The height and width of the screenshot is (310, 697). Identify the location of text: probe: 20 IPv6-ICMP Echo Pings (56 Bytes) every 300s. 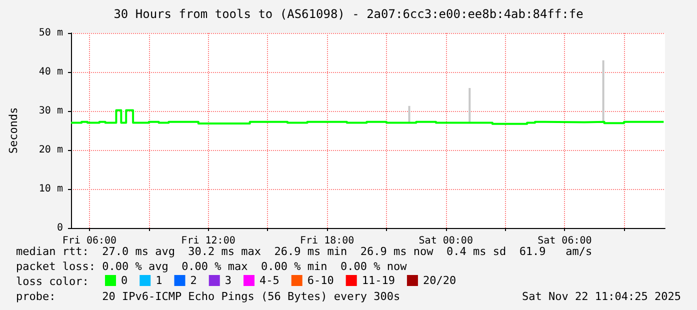
(208, 296).